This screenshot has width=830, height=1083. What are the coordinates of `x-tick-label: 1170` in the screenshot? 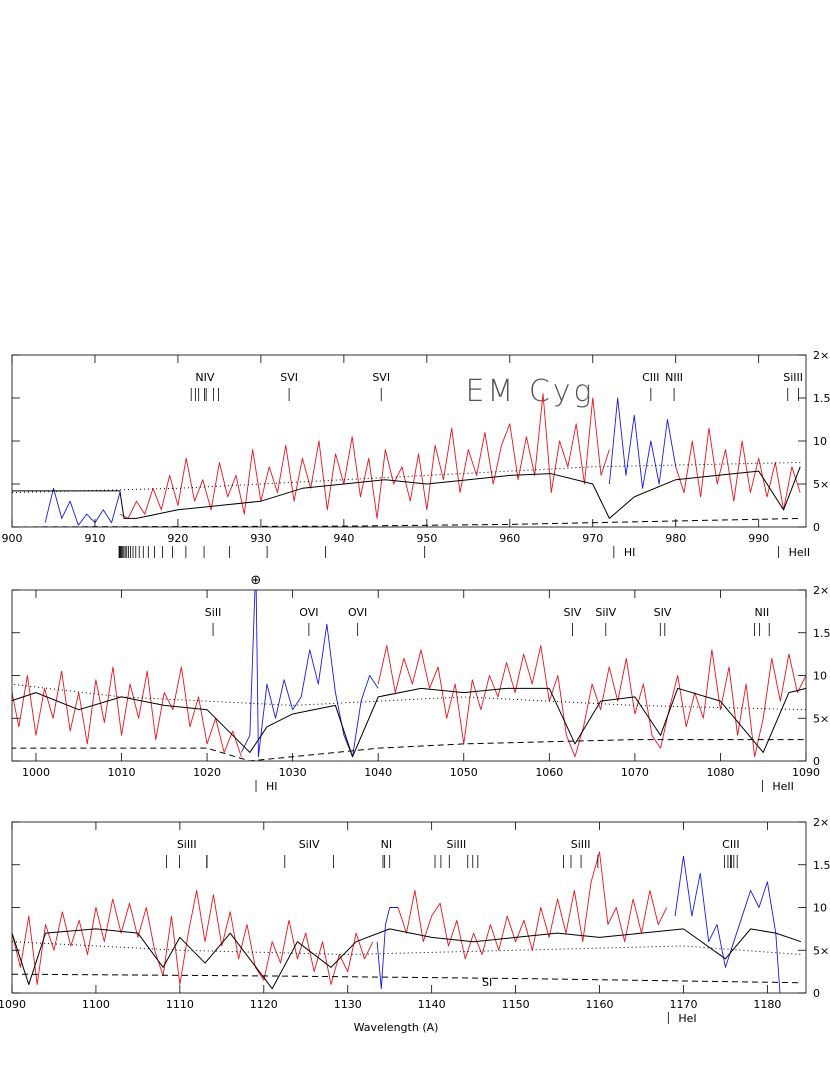 It's located at (683, 1004).